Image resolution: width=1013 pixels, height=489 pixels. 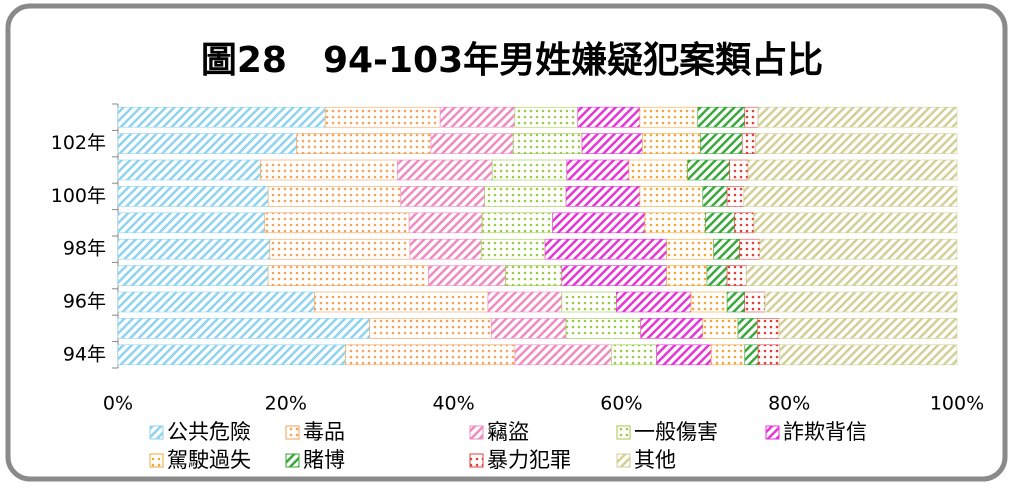 What do you see at coordinates (118, 404) in the screenshot?
I see `x-tick-label: 0%` at bounding box center [118, 404].